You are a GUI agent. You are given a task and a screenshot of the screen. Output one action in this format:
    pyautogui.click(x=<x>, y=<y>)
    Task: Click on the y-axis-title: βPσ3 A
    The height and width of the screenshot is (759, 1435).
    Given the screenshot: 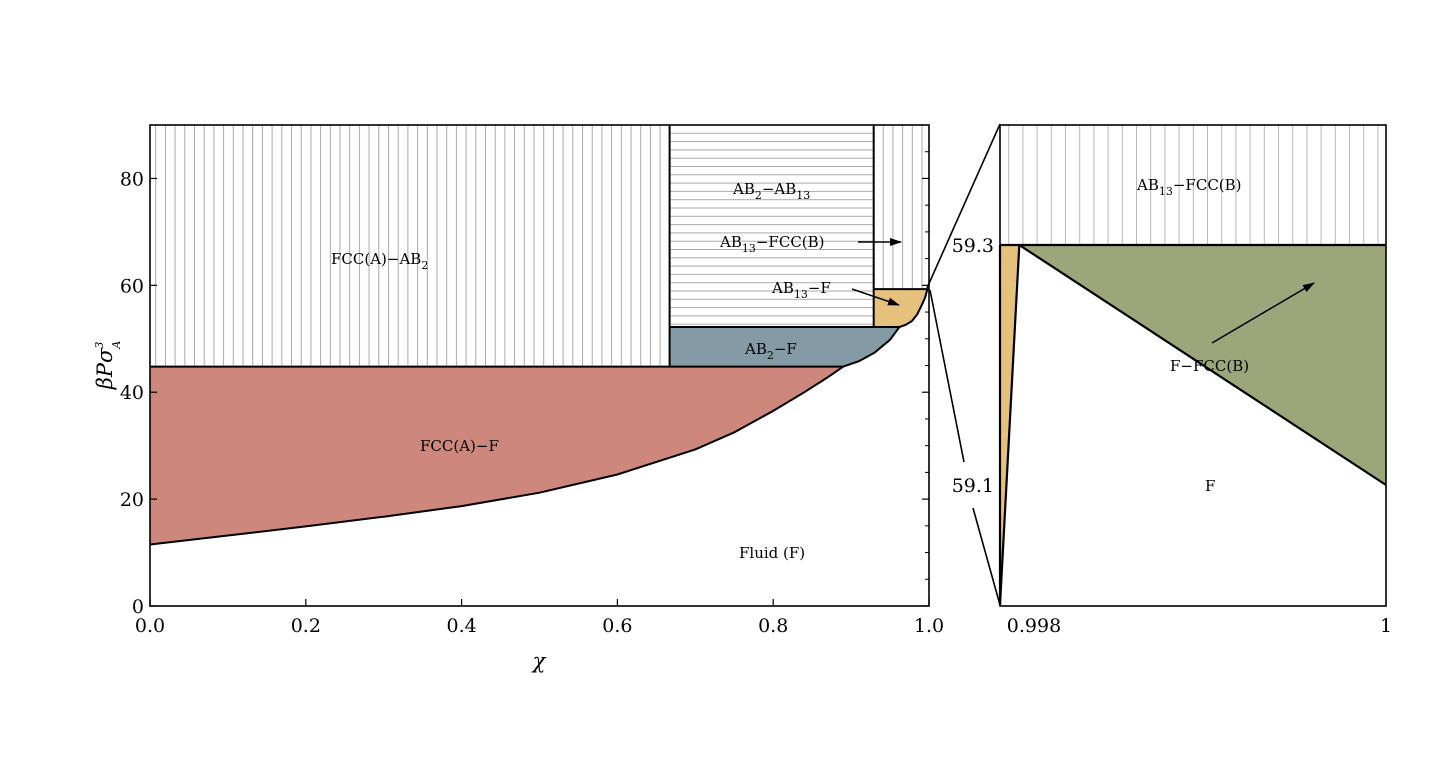 What is the action you would take?
    pyautogui.click(x=108, y=366)
    